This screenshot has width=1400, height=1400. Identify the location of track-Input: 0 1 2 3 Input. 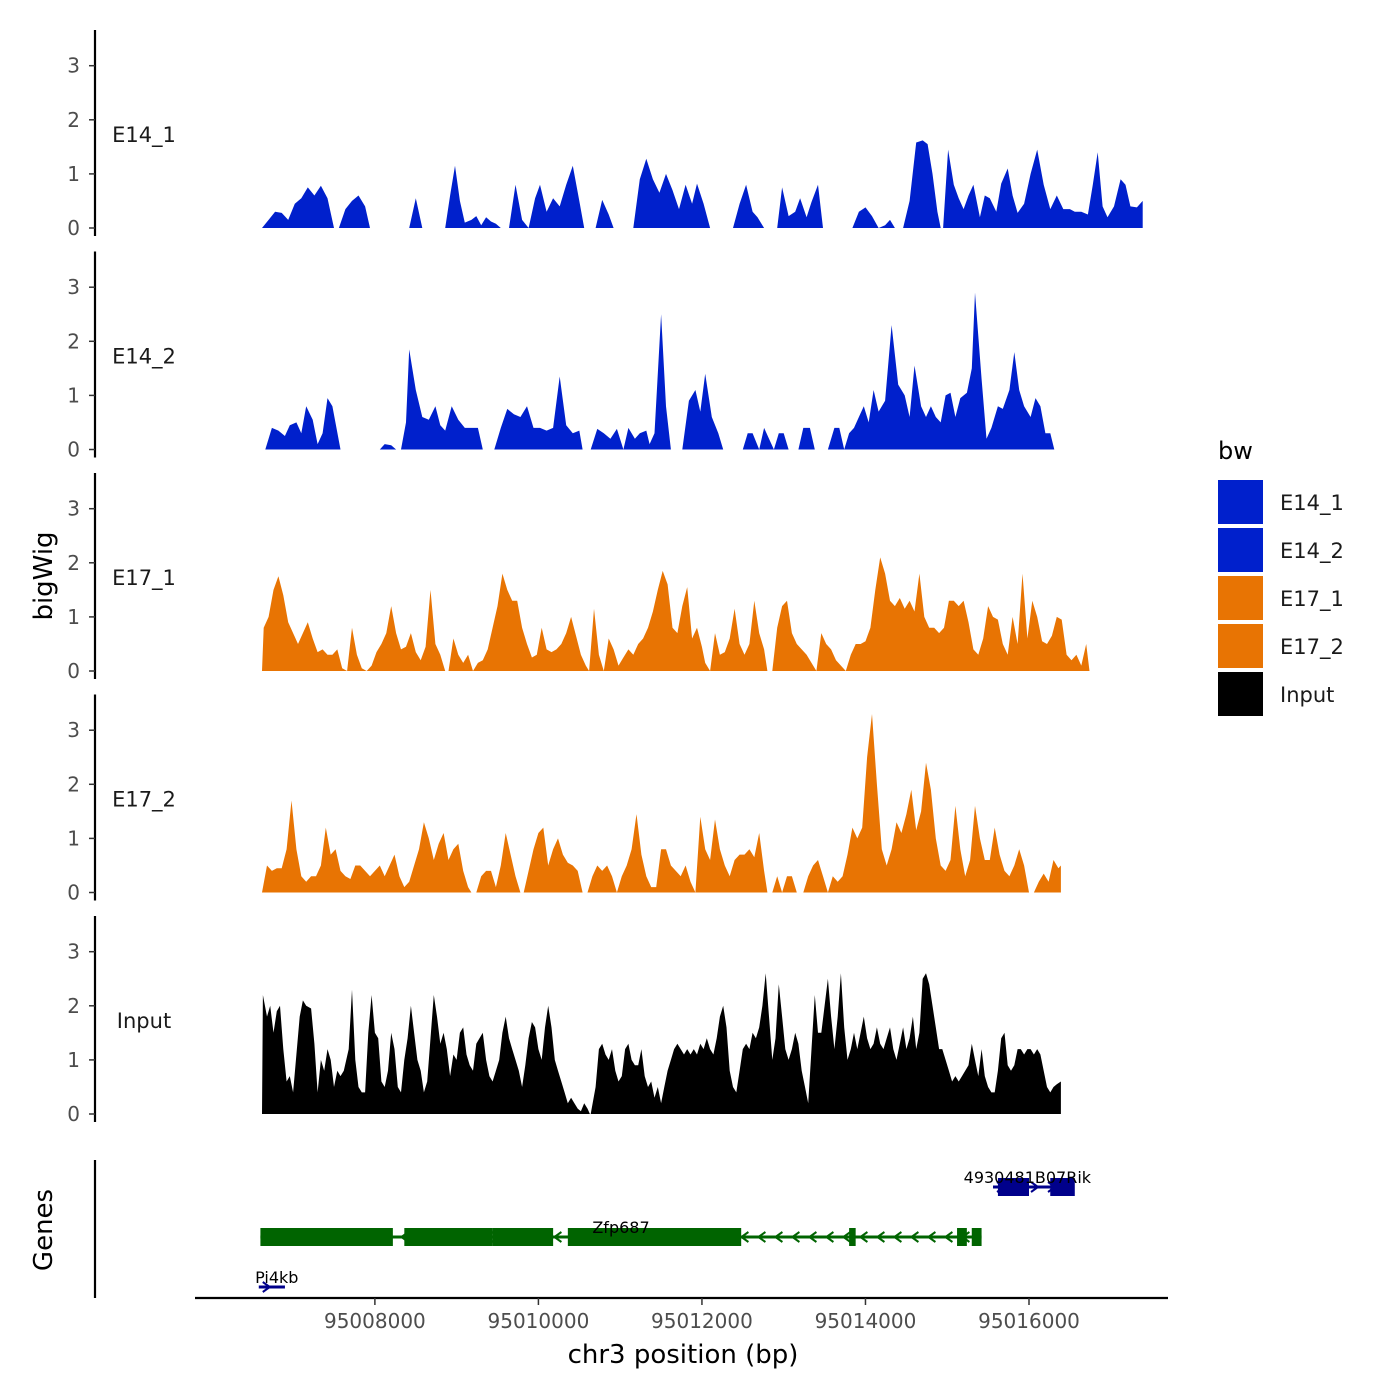
(564, 1021).